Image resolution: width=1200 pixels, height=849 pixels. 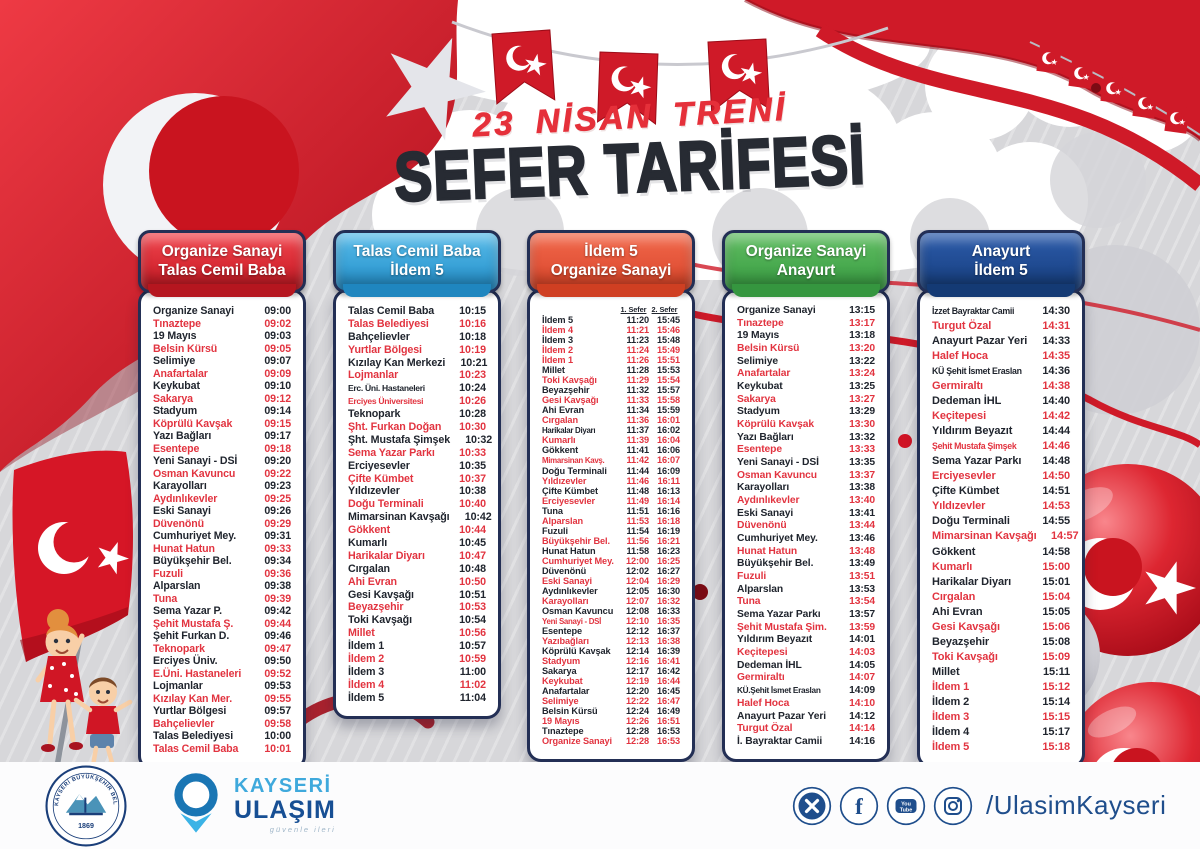 What do you see at coordinates (560, 420) in the screenshot?
I see `station-name: Cırgalan` at bounding box center [560, 420].